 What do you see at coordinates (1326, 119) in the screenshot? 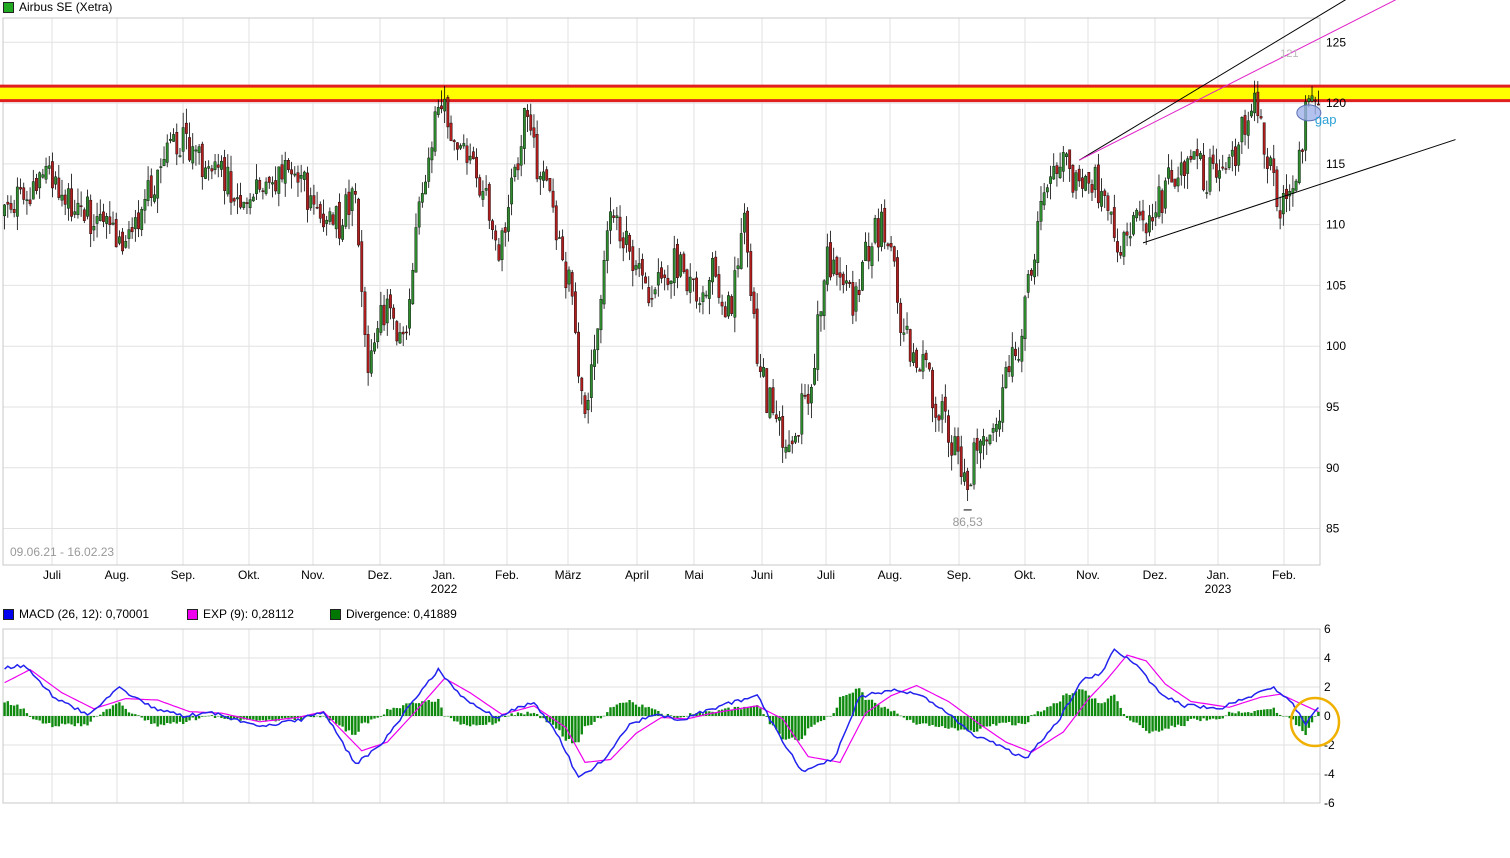
I see `gap-label: gap` at bounding box center [1326, 119].